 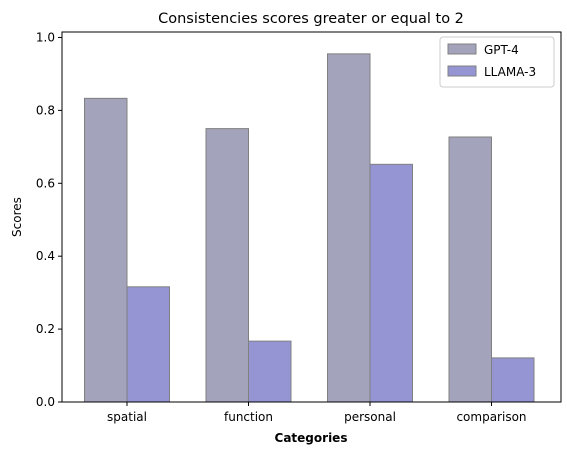 I want to click on legend-label-gpt4: GPT-4, so click(x=501, y=50).